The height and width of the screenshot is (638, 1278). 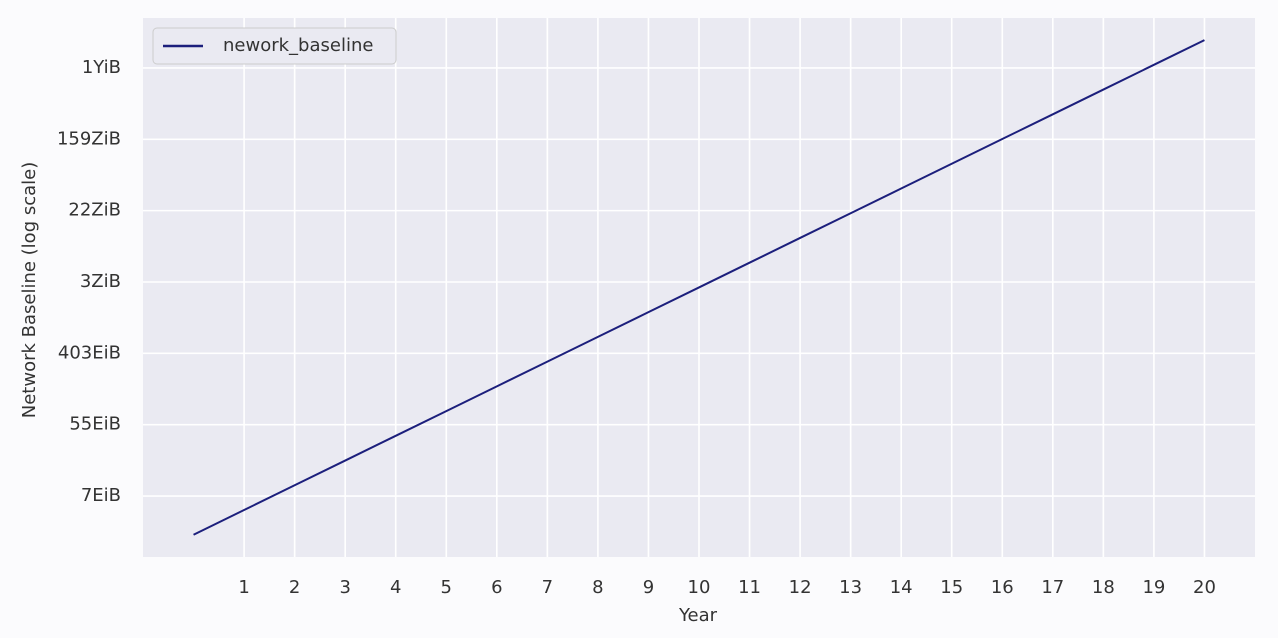 I want to click on x-tick-label: 11, so click(x=749, y=587).